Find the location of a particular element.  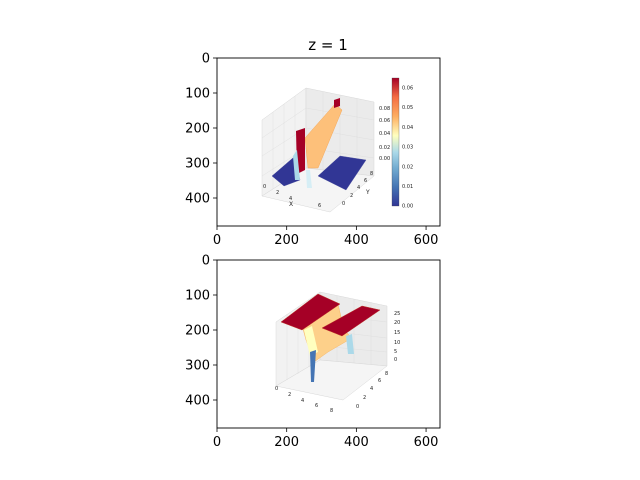

top-3d-ztick: 0.00 is located at coordinates (384, 159).